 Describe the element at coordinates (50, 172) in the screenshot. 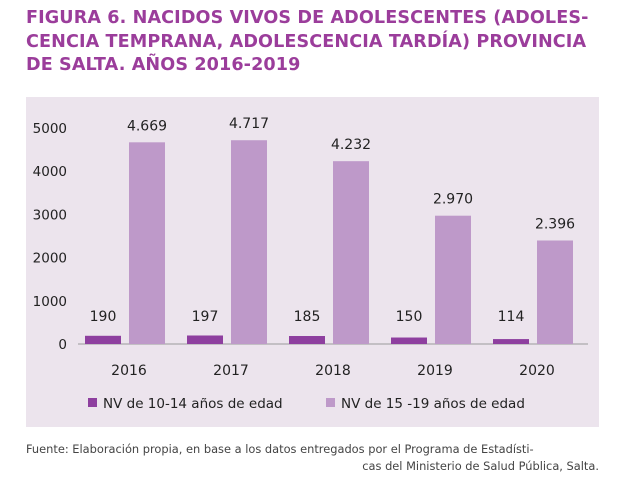

I see `y-tick-label: 4000` at that location.